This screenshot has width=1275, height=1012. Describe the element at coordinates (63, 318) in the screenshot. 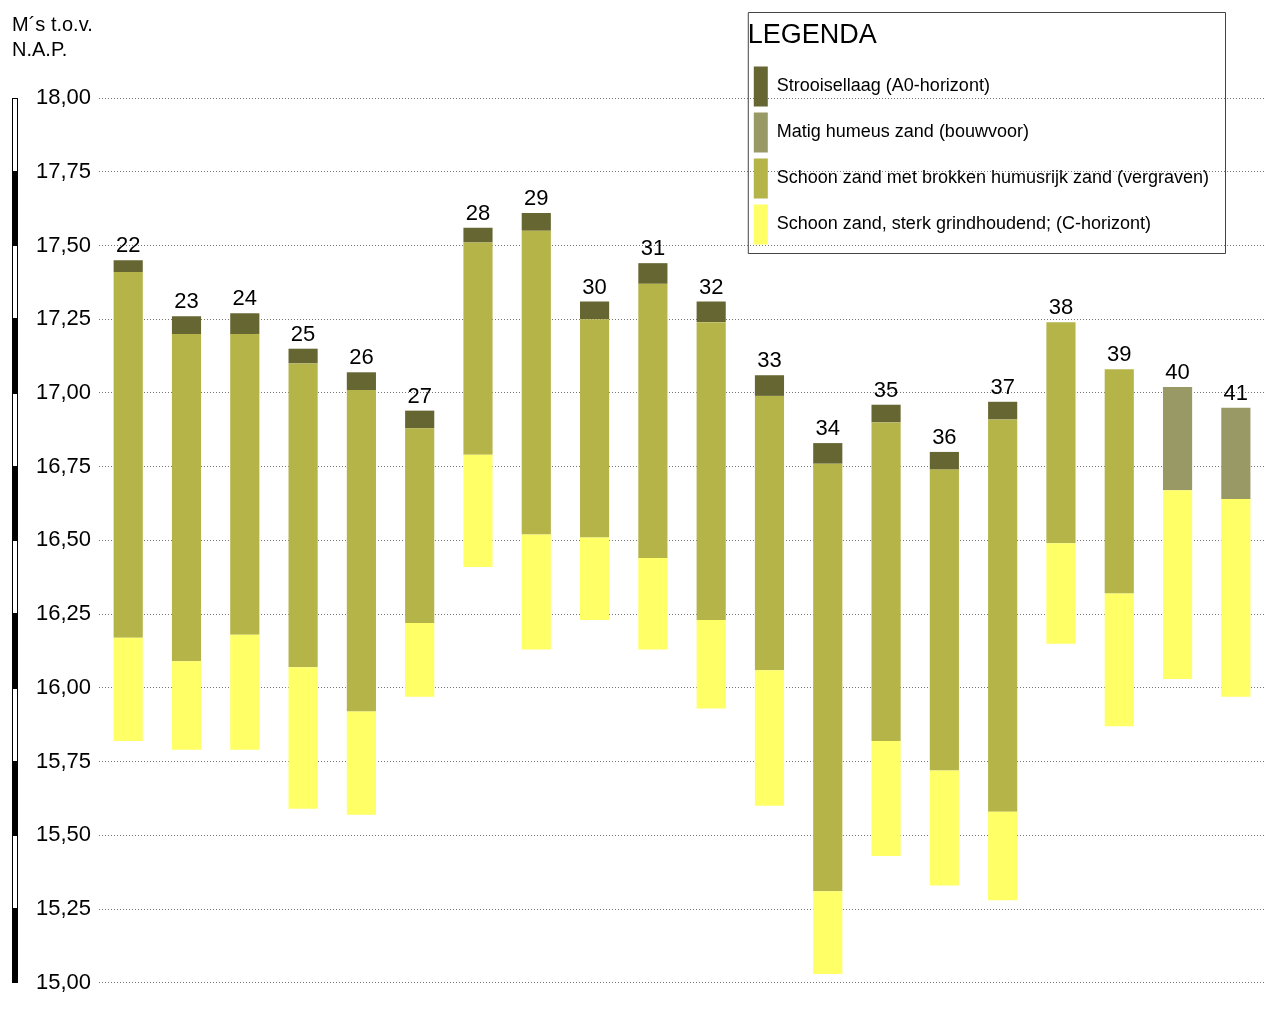

I see `y-tick-label: 17,25` at that location.